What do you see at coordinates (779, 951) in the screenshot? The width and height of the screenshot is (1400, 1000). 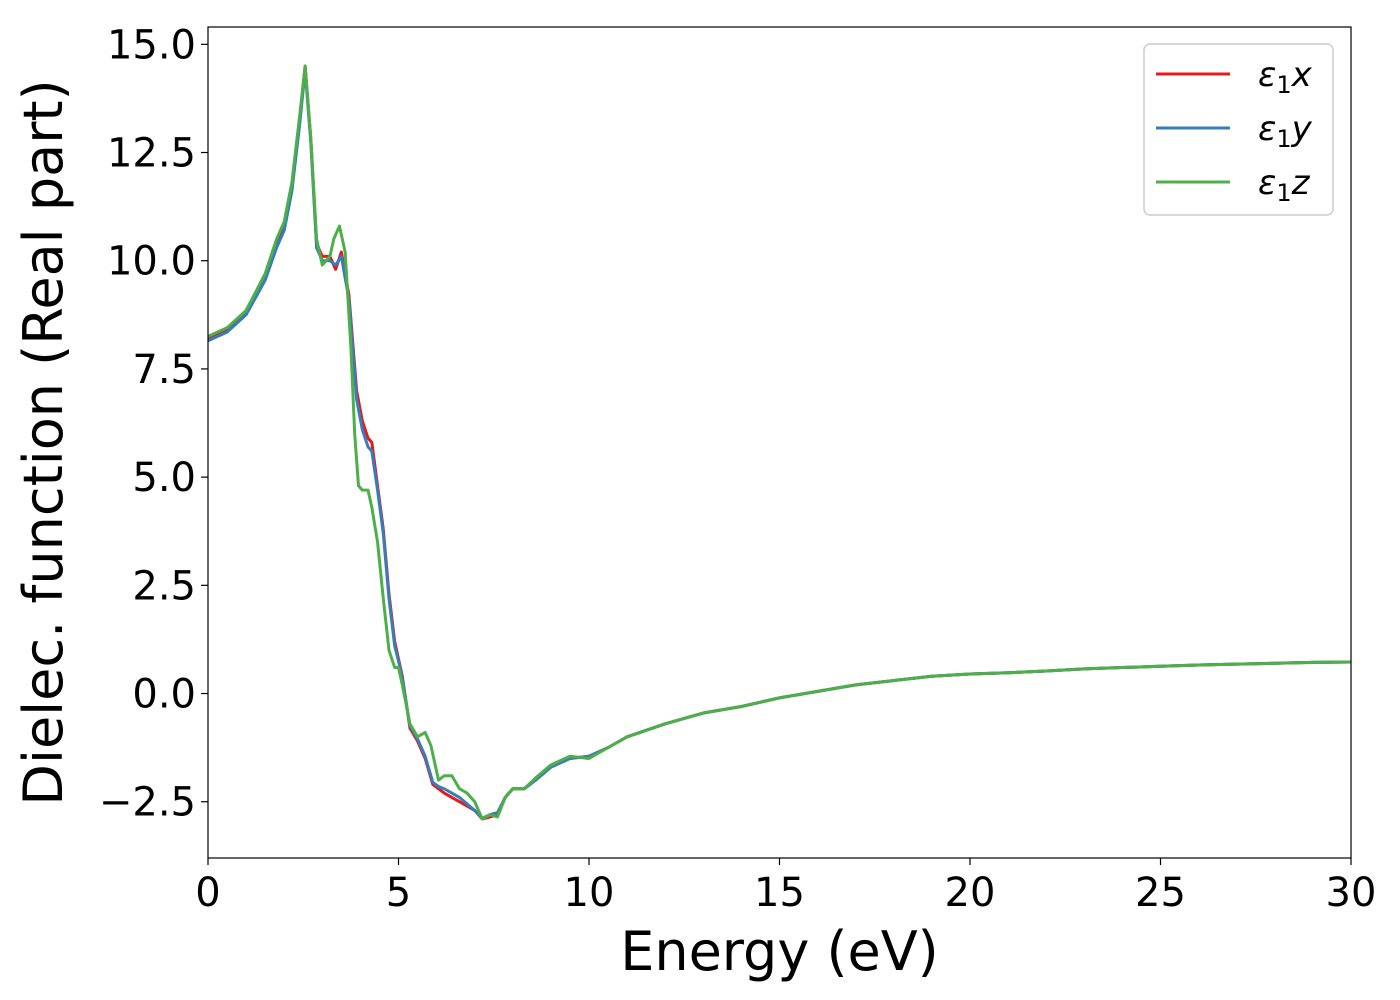 I see `x-axis-title: Energy (eV)` at bounding box center [779, 951].